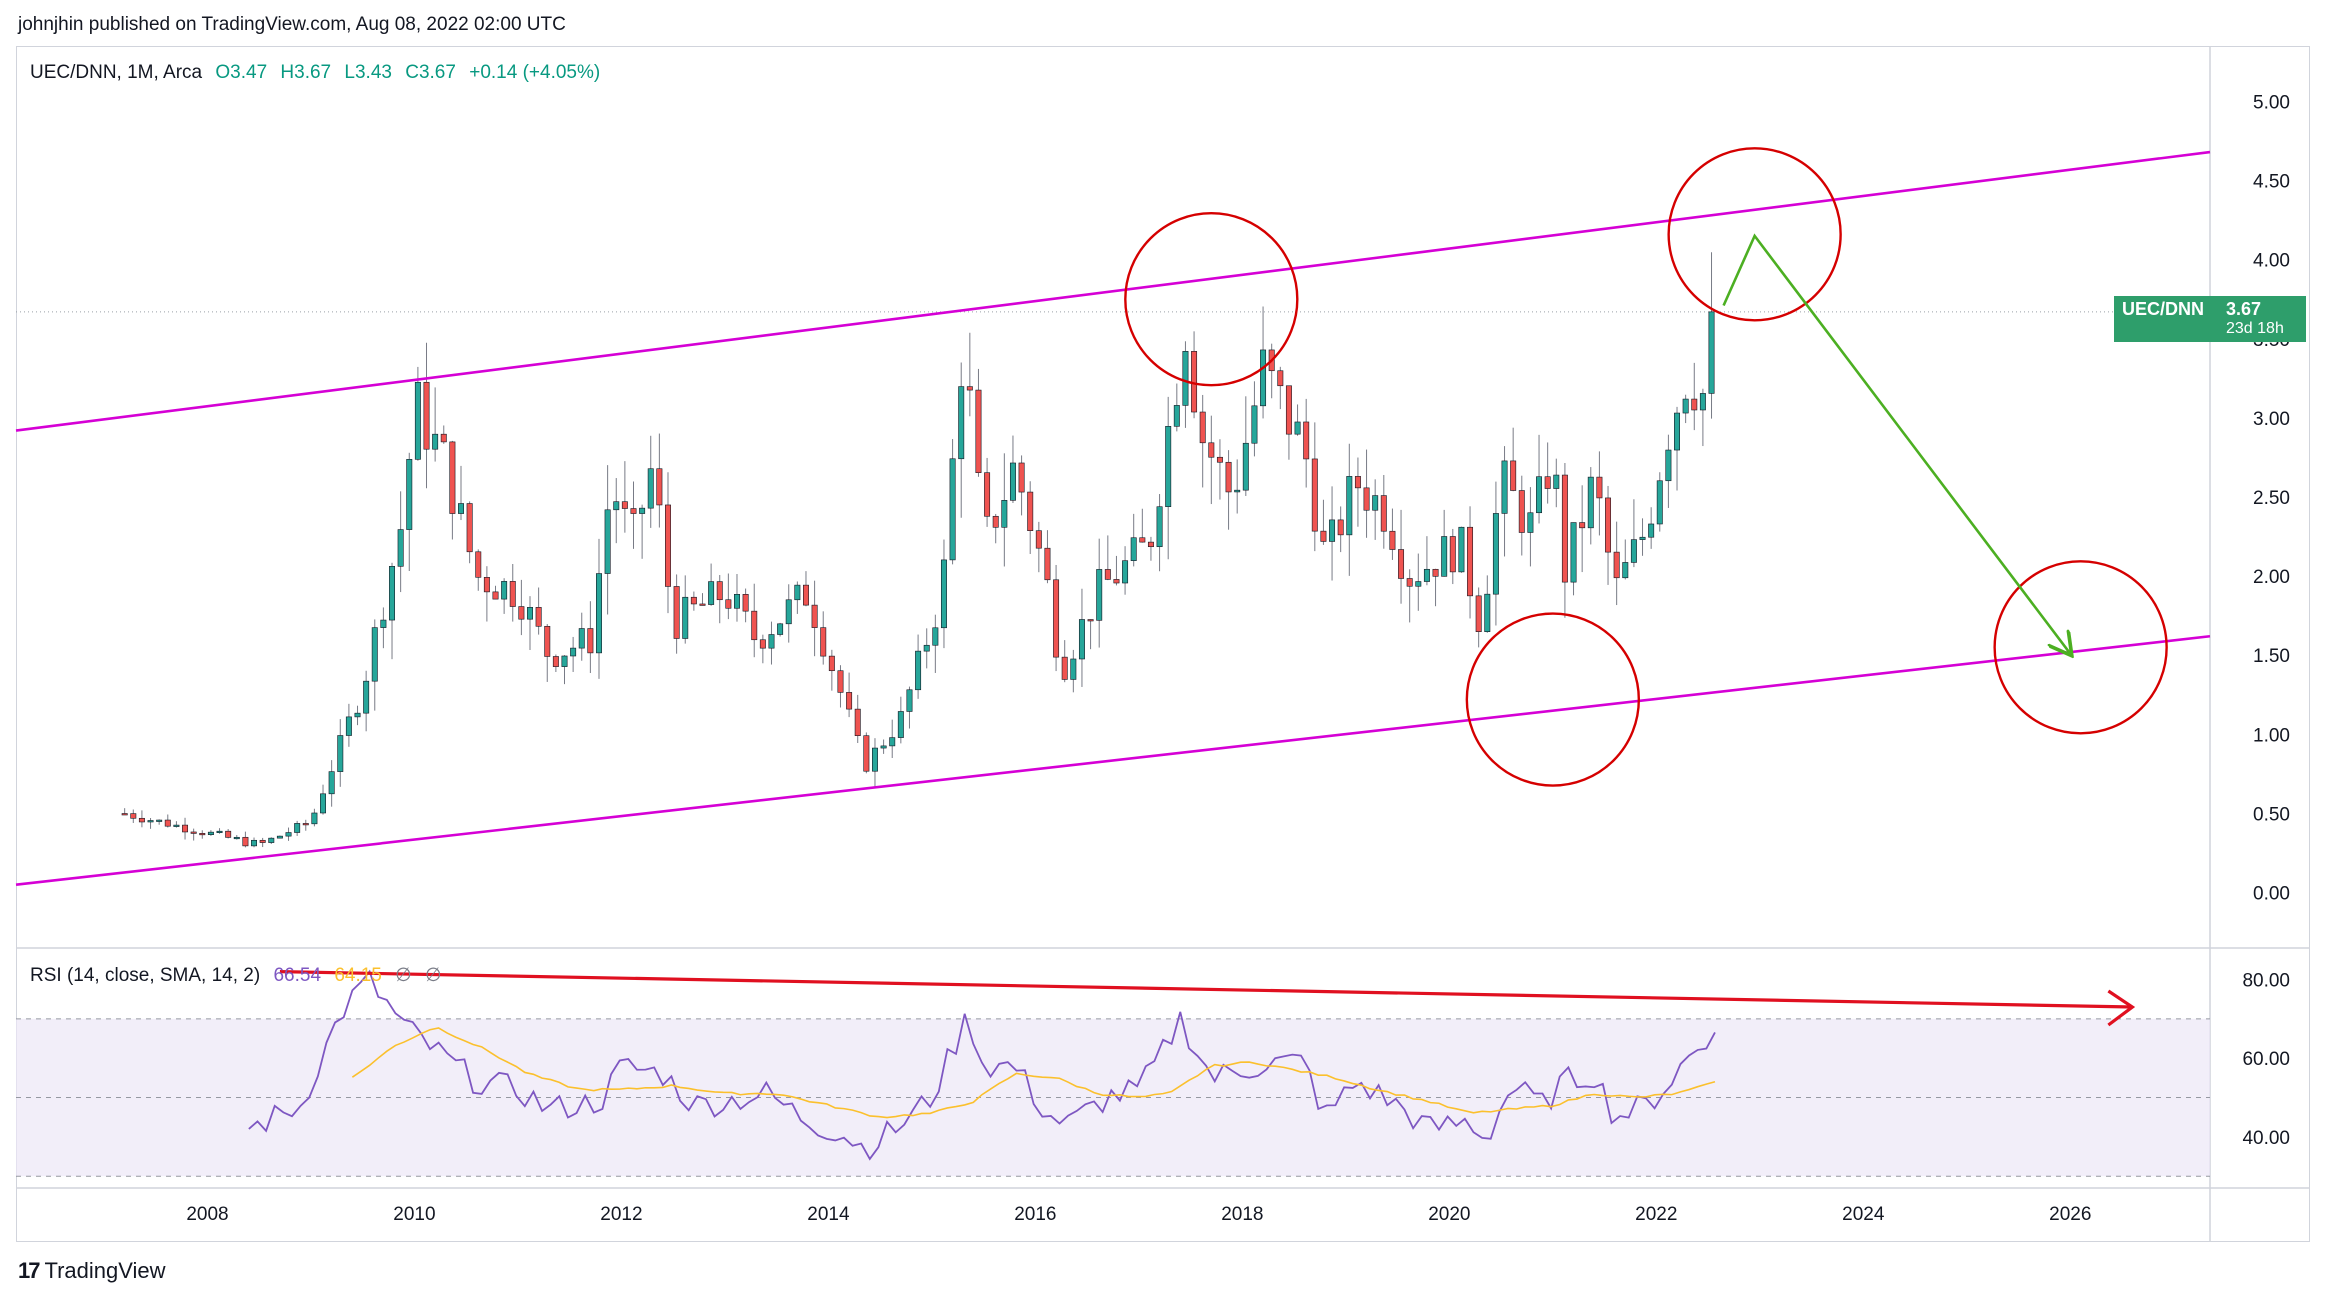 The height and width of the screenshot is (1299, 2326). I want to click on time-tick-label: 2010, so click(414, 1214).